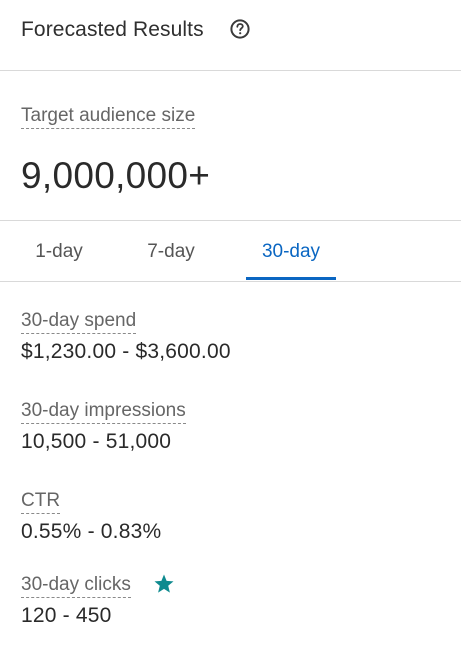 This screenshot has width=461, height=648. What do you see at coordinates (41, 502) in the screenshot?
I see `metric-label: CTR` at bounding box center [41, 502].